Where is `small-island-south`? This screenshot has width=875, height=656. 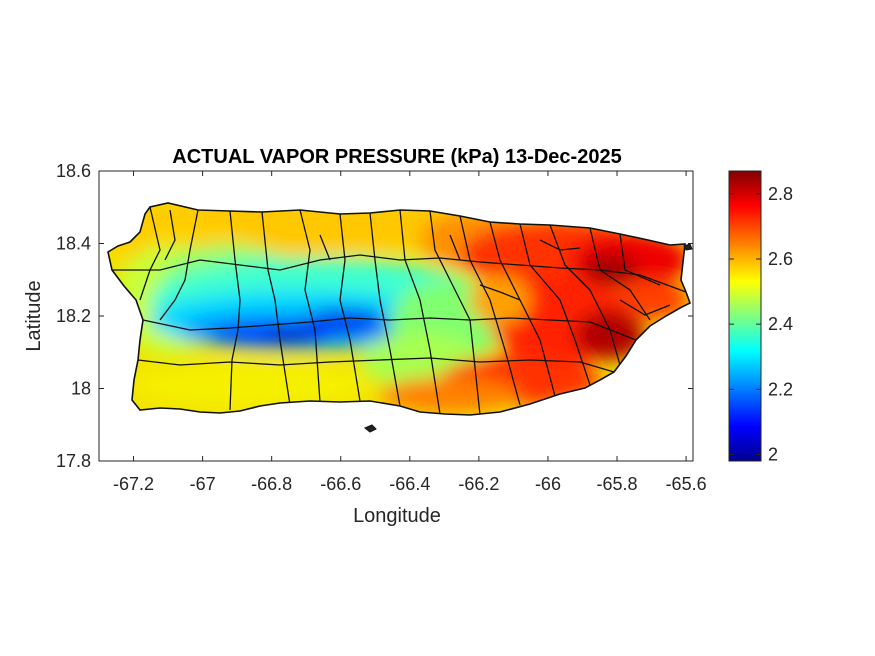
small-island-south is located at coordinates (370, 428).